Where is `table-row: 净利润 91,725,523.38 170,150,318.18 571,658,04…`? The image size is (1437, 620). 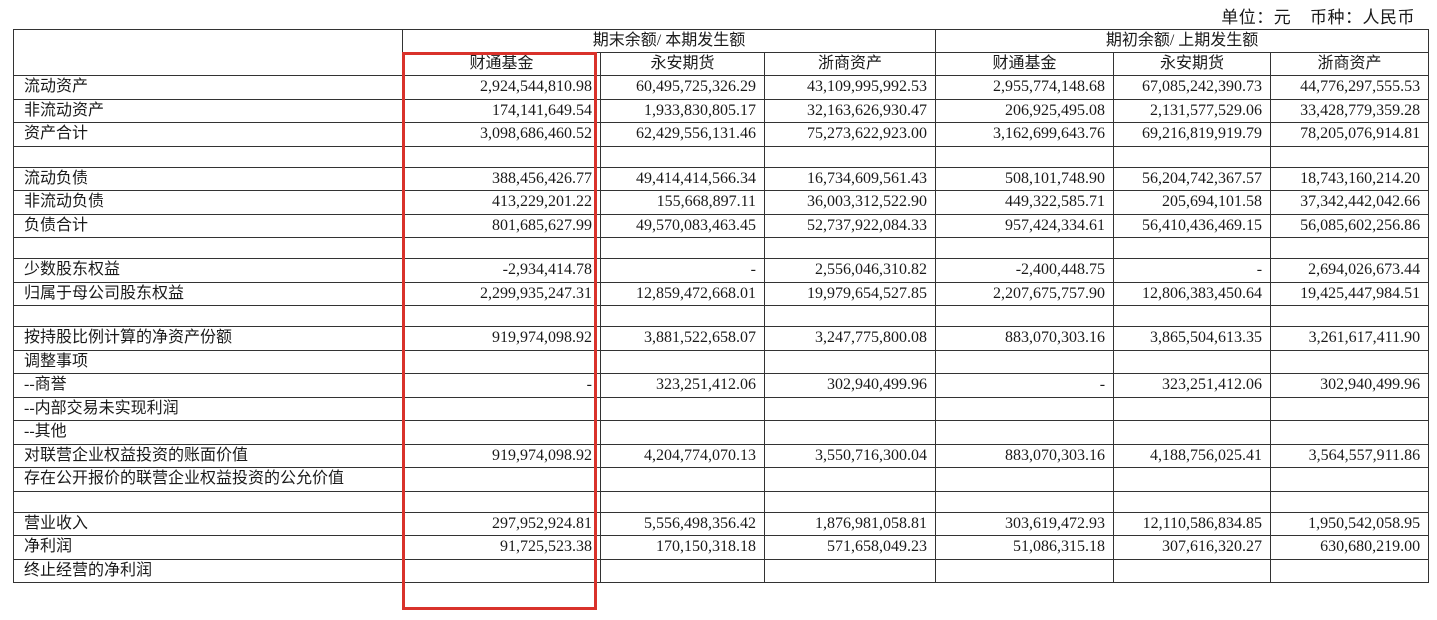 table-row: 净利润 91,725,523.38 170,150,318.18 571,658,04… is located at coordinates (721, 547).